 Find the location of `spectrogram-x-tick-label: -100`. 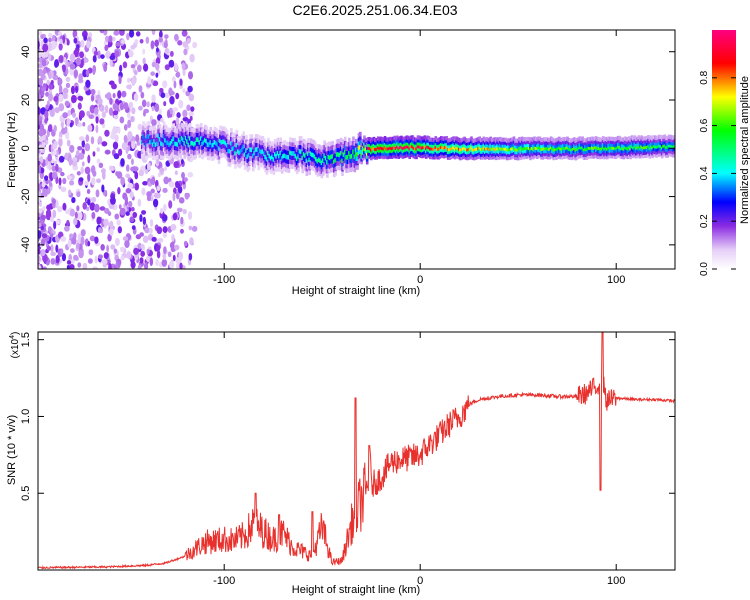

spectrogram-x-tick-label: -100 is located at coordinates (224, 280).